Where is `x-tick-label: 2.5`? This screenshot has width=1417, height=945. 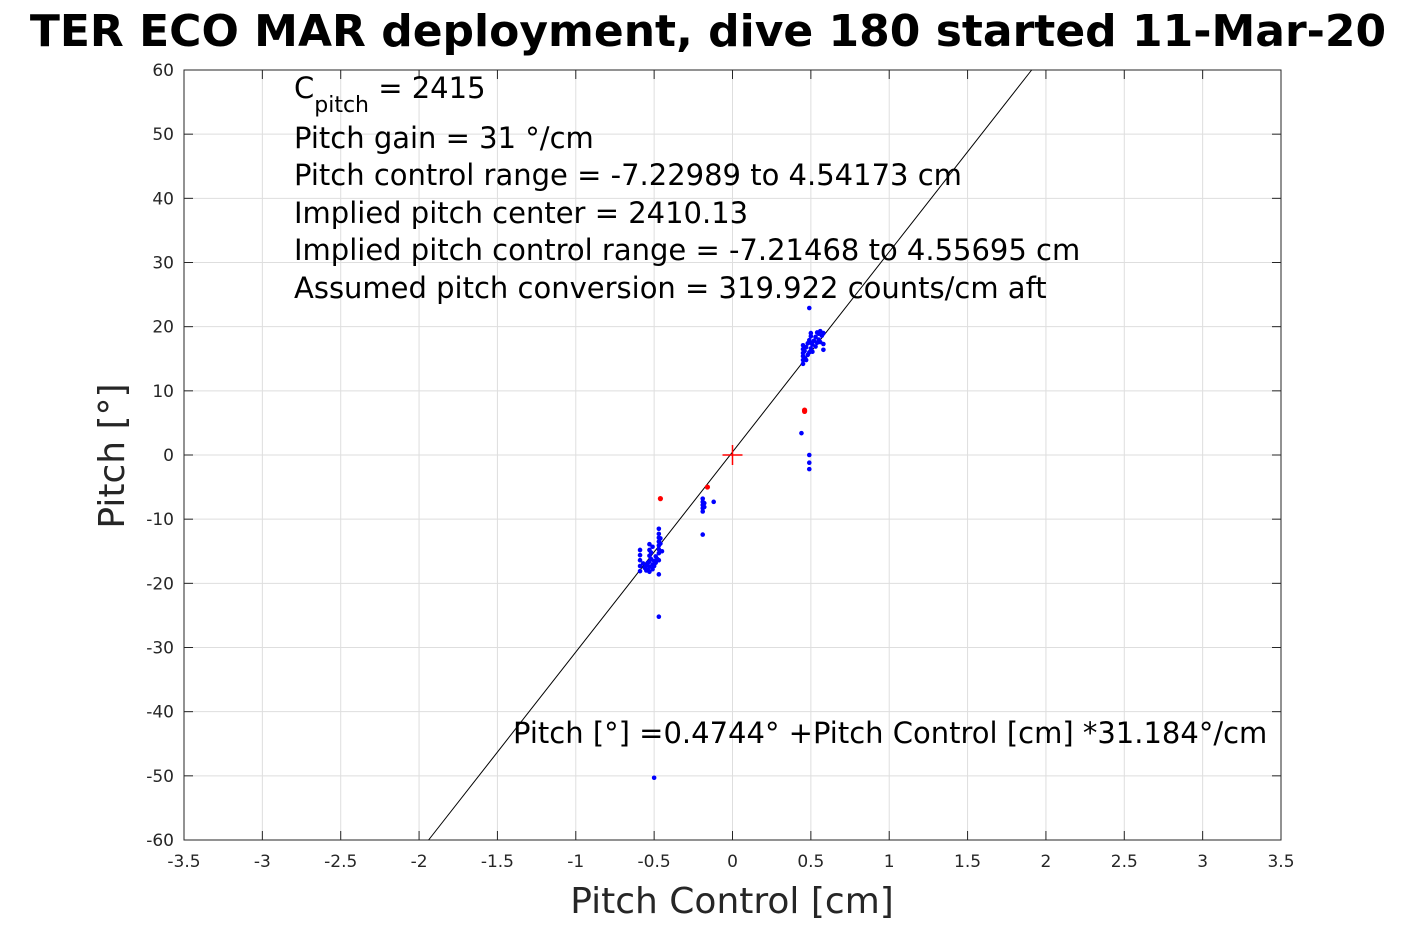
x-tick-label: 2.5 is located at coordinates (1124, 862).